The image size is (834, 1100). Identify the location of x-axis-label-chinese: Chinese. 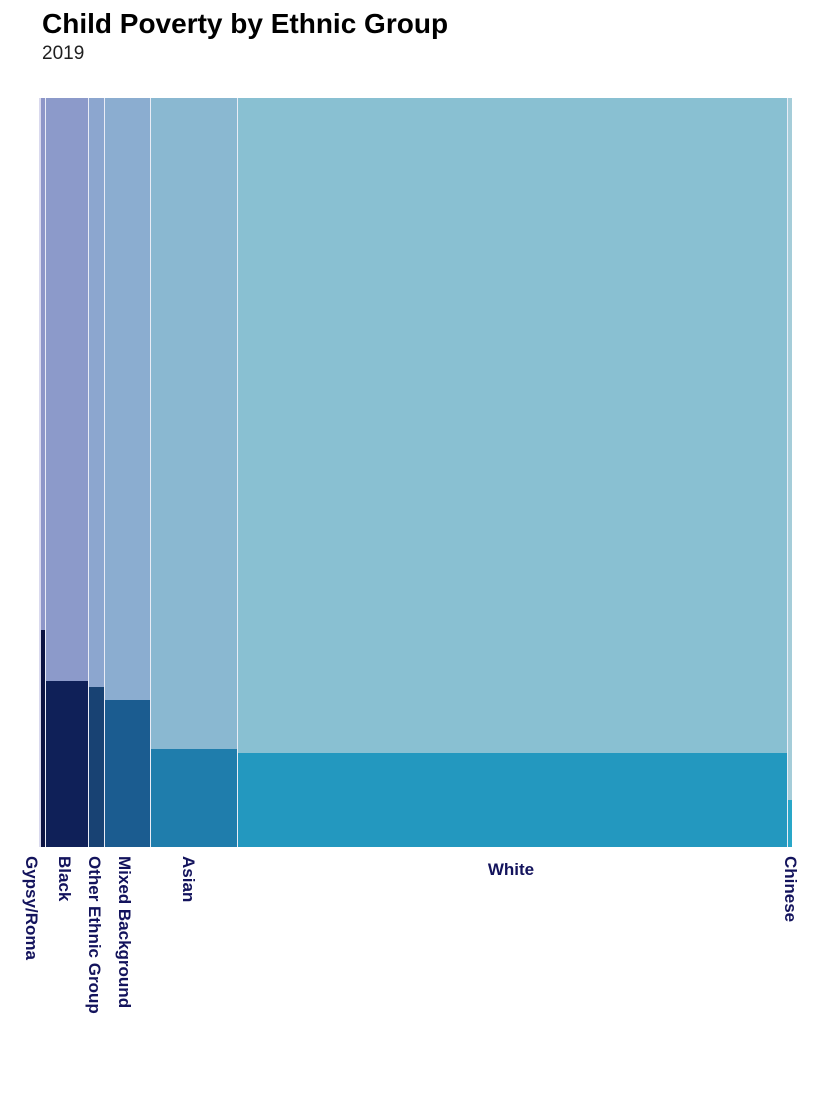
(790, 889).